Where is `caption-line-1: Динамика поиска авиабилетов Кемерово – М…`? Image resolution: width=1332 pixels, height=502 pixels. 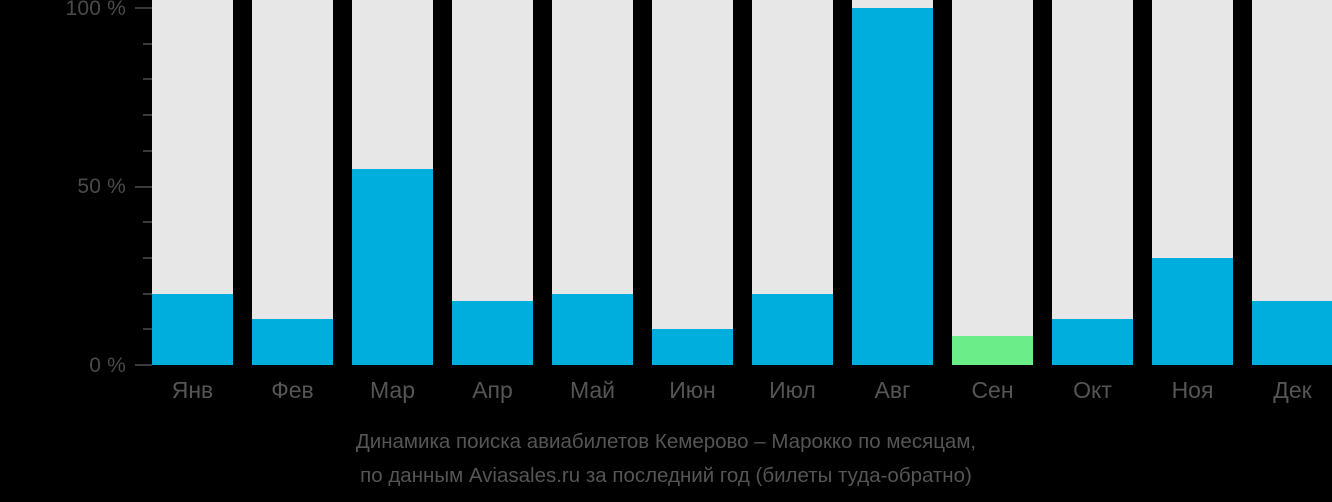 caption-line-1: Динамика поиска авиабилетов Кемерово – М… is located at coordinates (666, 441).